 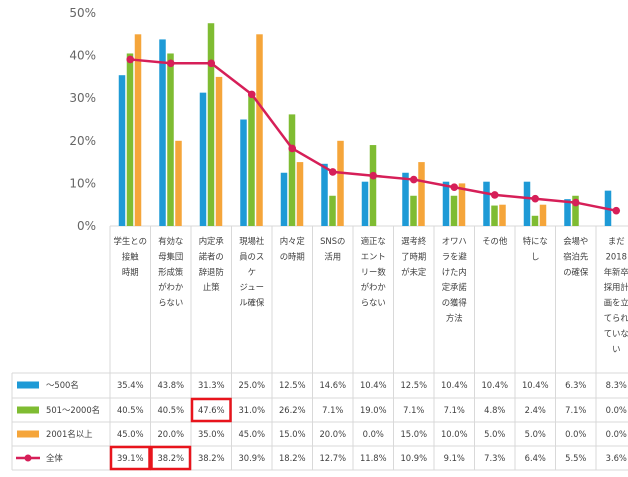 I want to click on category-label-line: 員のス, so click(x=251, y=256).